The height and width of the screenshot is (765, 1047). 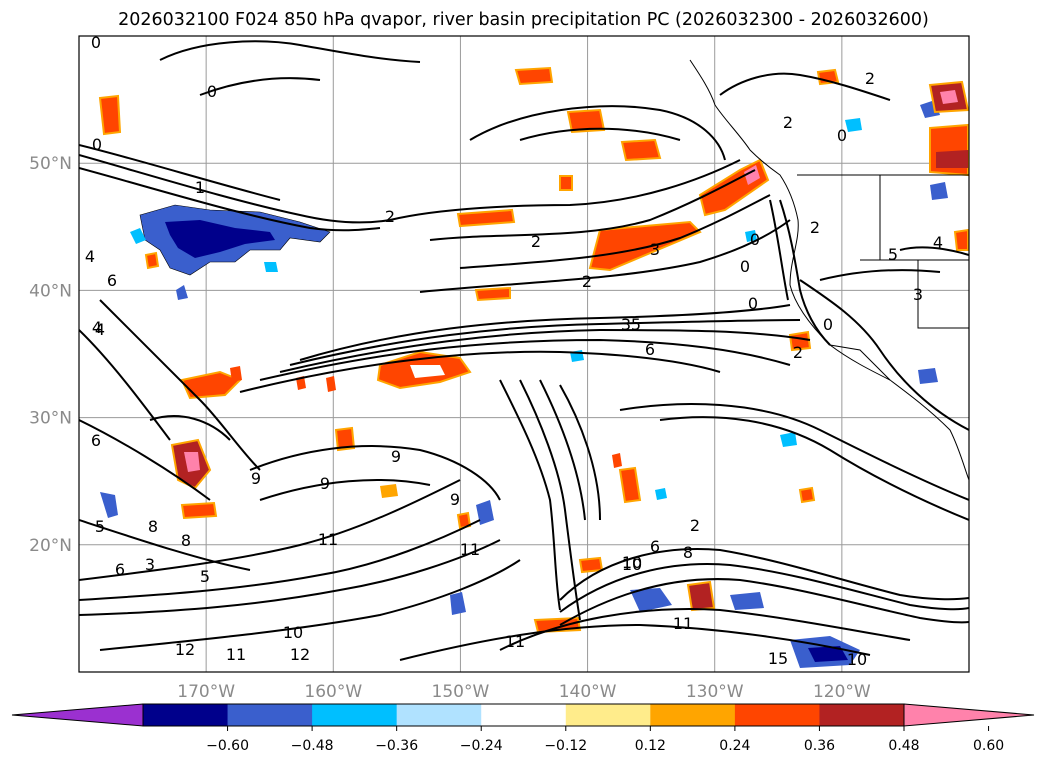 I want to click on negative-anomaly-core, so click(x=220, y=239).